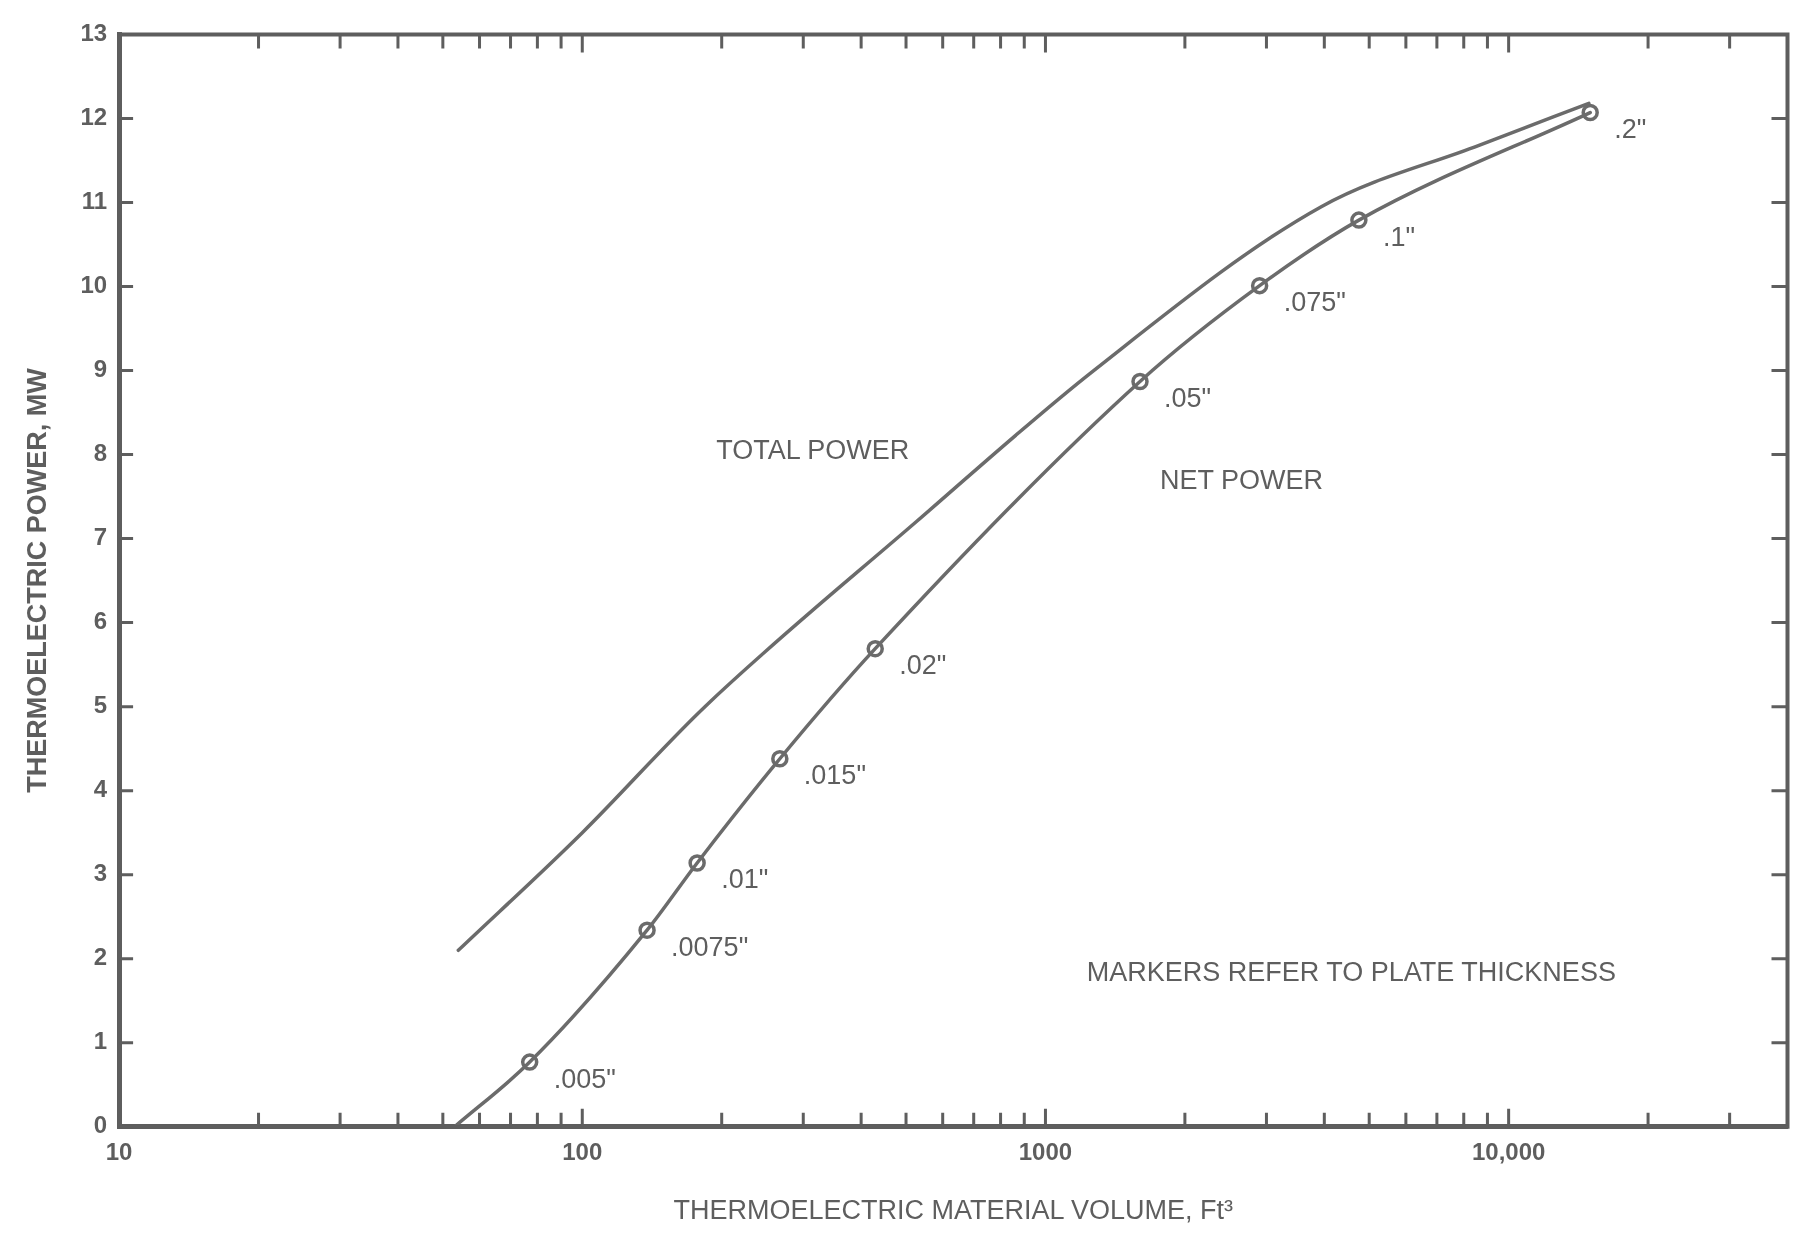  I want to click on annotation: .05", so click(1188, 397).